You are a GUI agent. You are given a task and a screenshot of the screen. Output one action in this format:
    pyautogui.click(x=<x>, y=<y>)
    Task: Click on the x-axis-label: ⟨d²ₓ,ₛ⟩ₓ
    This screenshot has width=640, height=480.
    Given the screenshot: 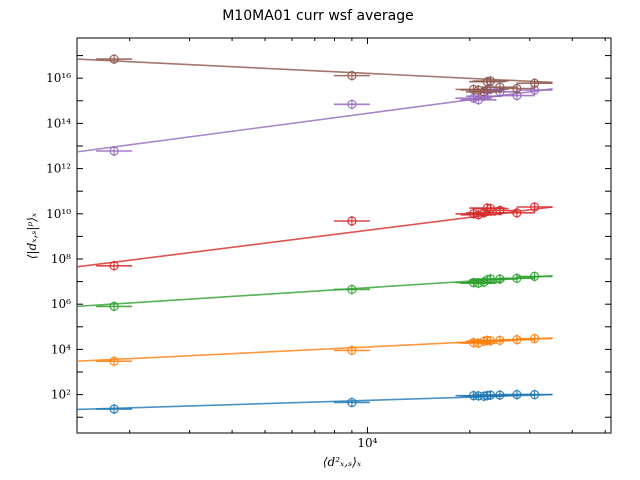 What is the action you would take?
    pyautogui.click(x=342, y=462)
    